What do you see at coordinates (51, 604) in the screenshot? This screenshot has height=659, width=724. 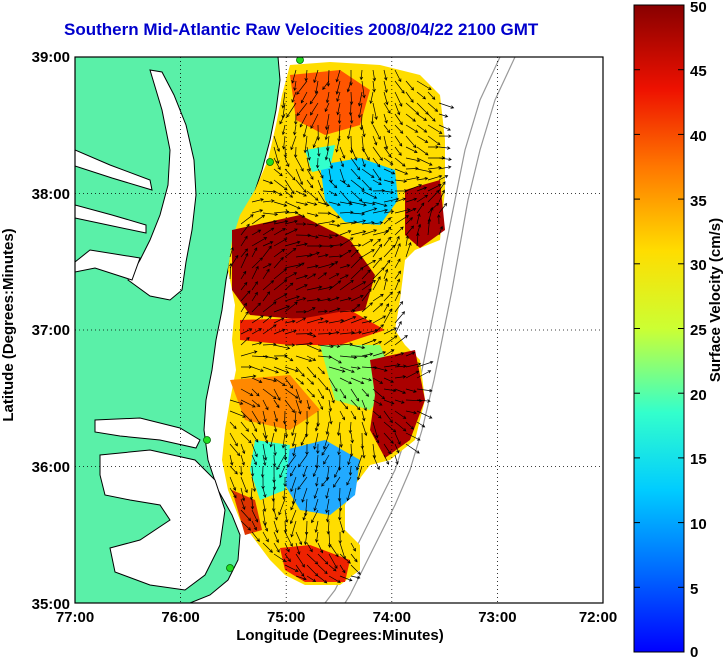 I see `y-tick-label: 35:00` at bounding box center [51, 604].